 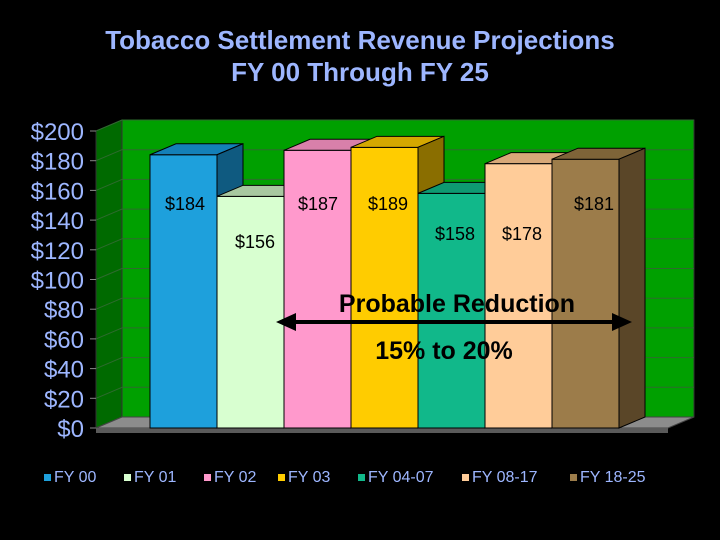 I want to click on plot-floor-edge, so click(x=382, y=430).